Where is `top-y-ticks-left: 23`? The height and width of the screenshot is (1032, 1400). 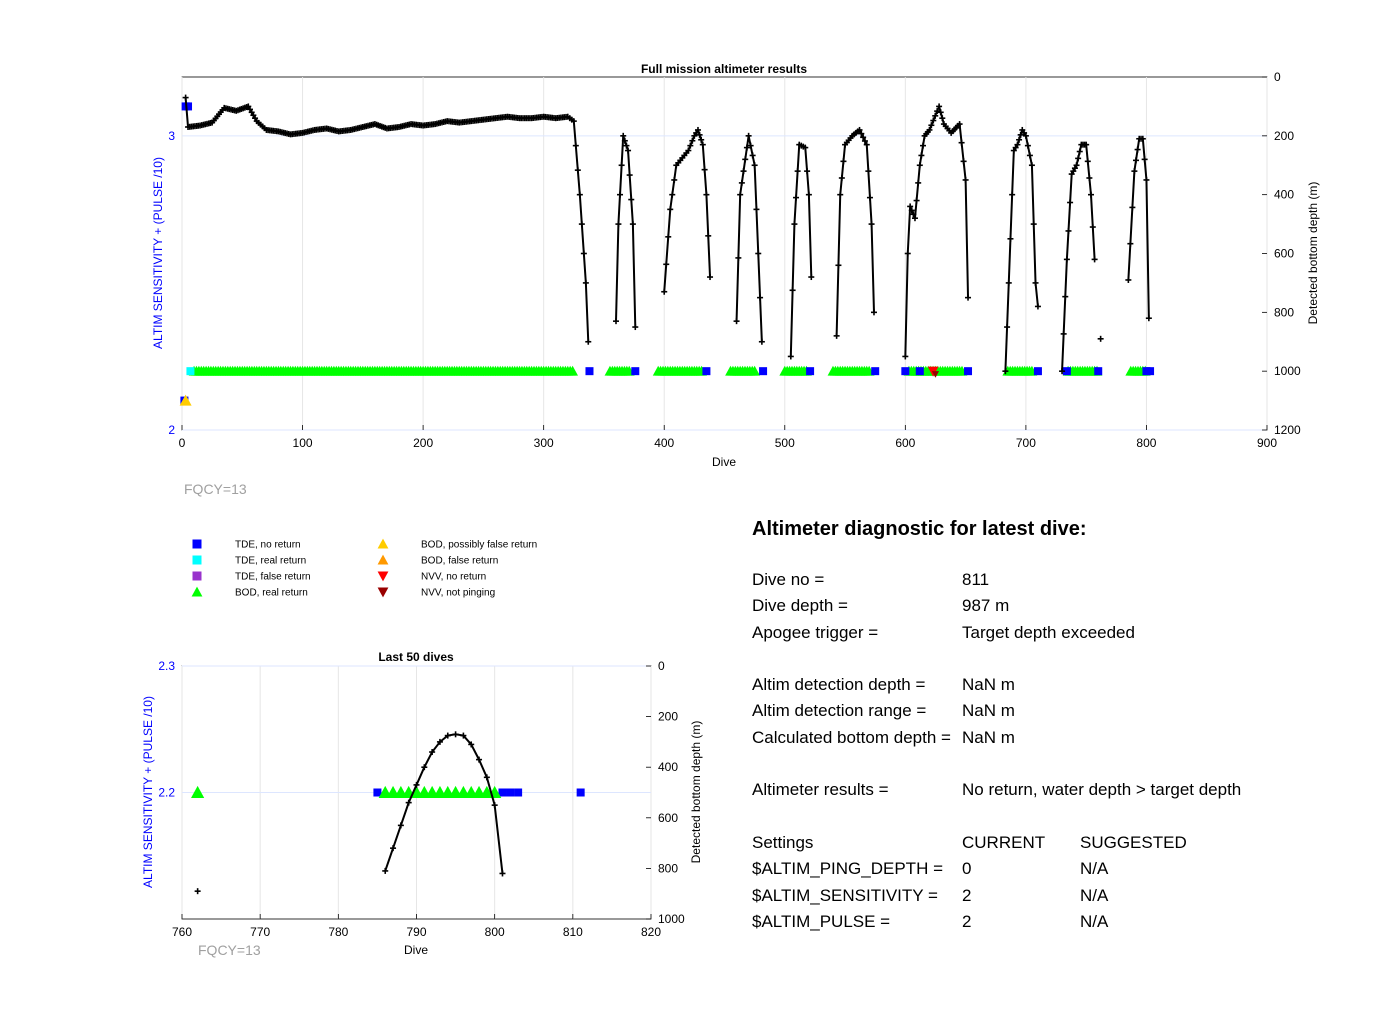
top-y-ticks-left: 23 is located at coordinates (171, 283).